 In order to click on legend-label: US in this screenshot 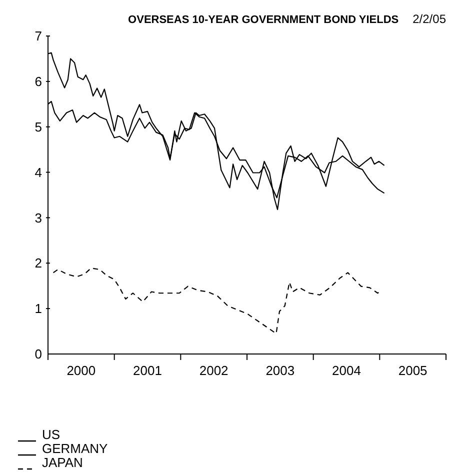, I will do `click(51, 434)`.